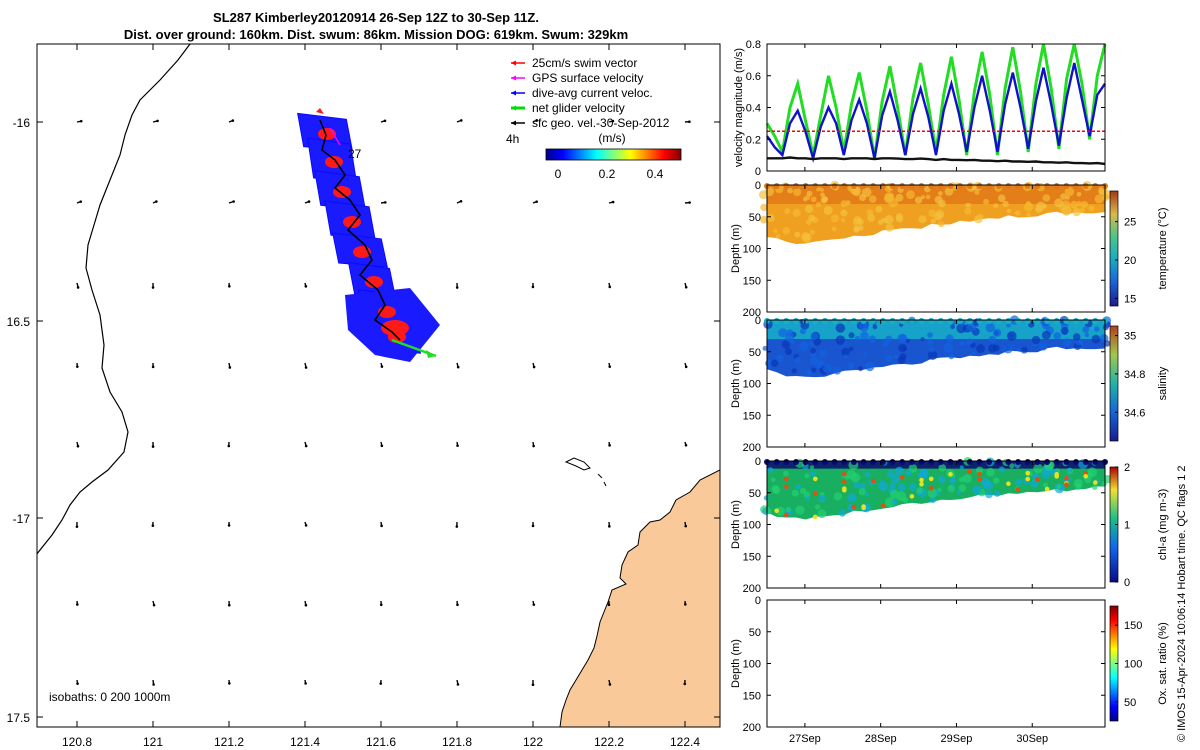 Image resolution: width=1200 pixels, height=750 pixels. I want to click on net-glider-velocity-head, so click(431, 354).